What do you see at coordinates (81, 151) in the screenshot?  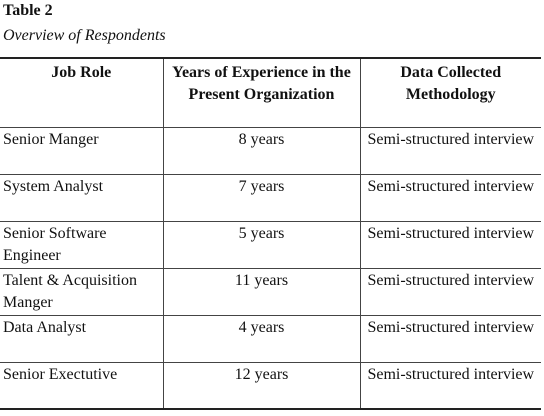 I see `table-cell: Senior Manger` at bounding box center [81, 151].